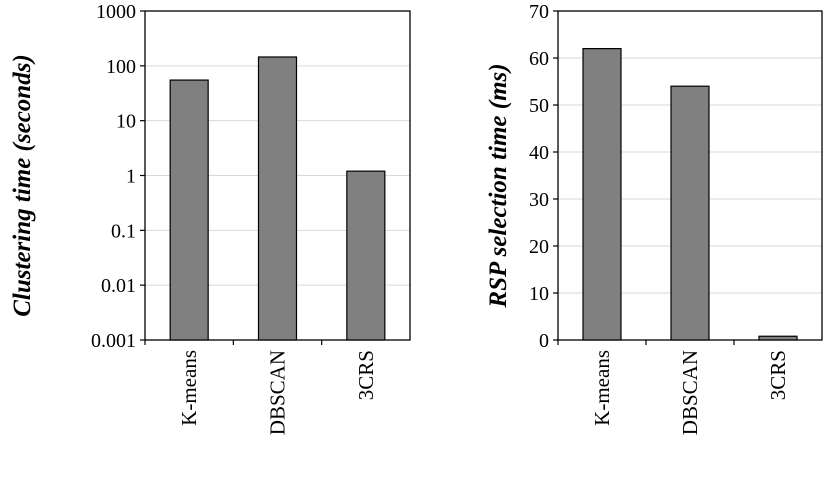 This screenshot has height=481, width=827. What do you see at coordinates (118, 286) in the screenshot?
I see `y-tick-label: 0.01` at bounding box center [118, 286].